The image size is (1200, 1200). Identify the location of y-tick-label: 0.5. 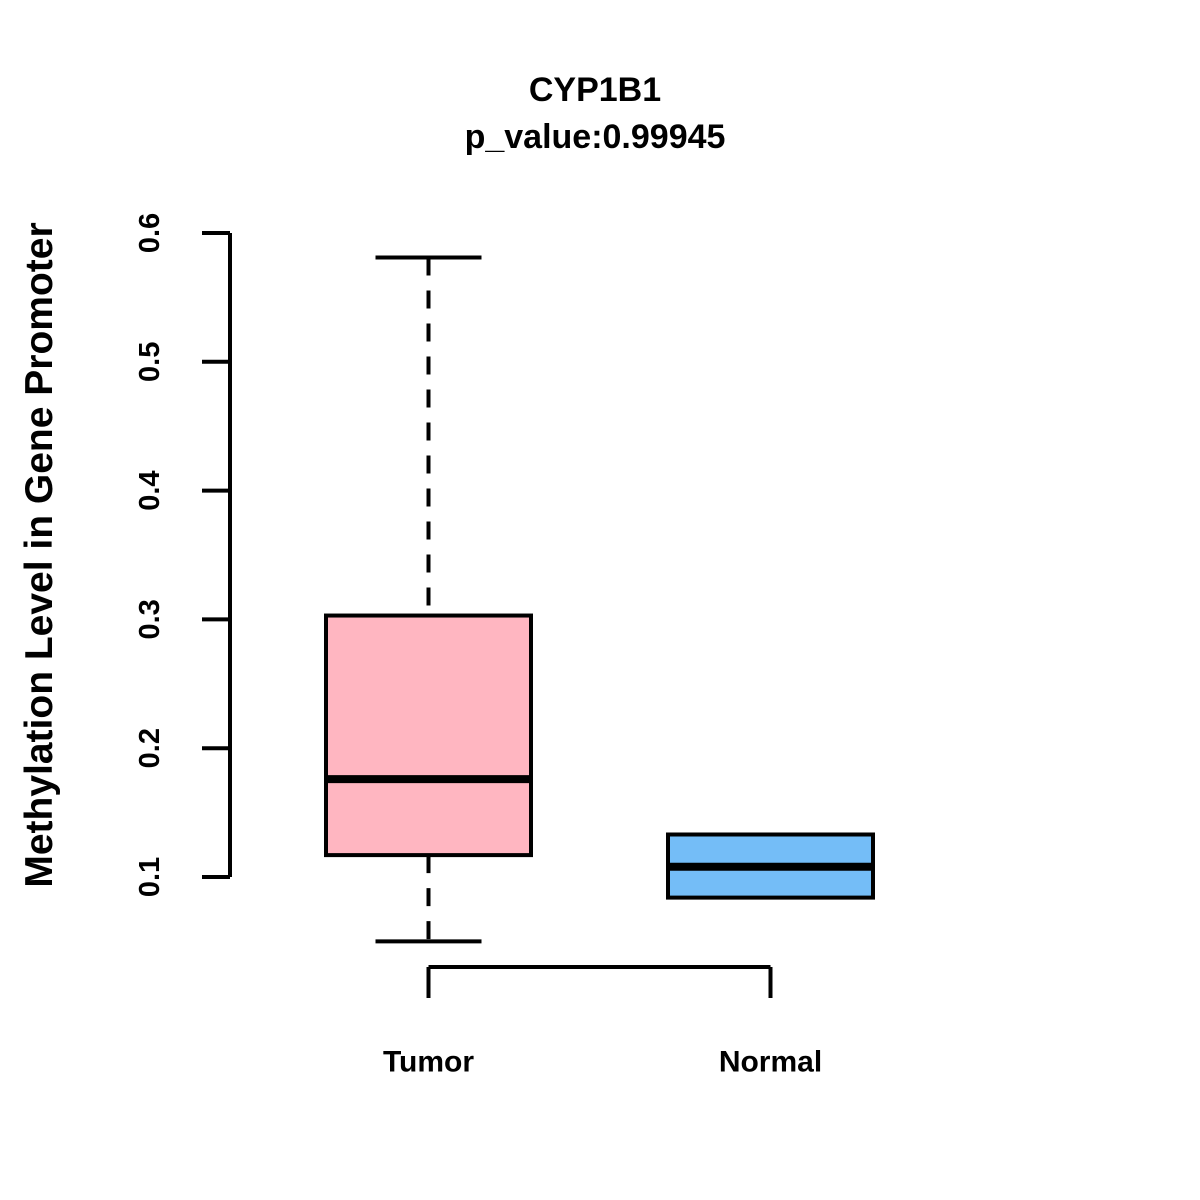
(150, 362).